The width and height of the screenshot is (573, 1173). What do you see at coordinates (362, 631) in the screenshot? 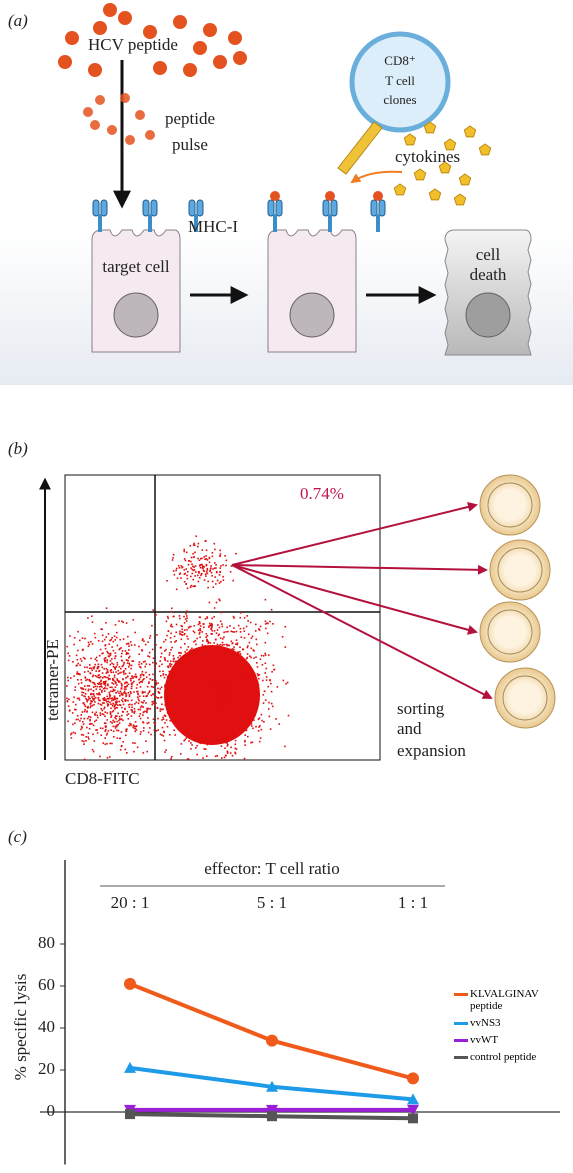
I see `sort-arrow` at bounding box center [362, 631].